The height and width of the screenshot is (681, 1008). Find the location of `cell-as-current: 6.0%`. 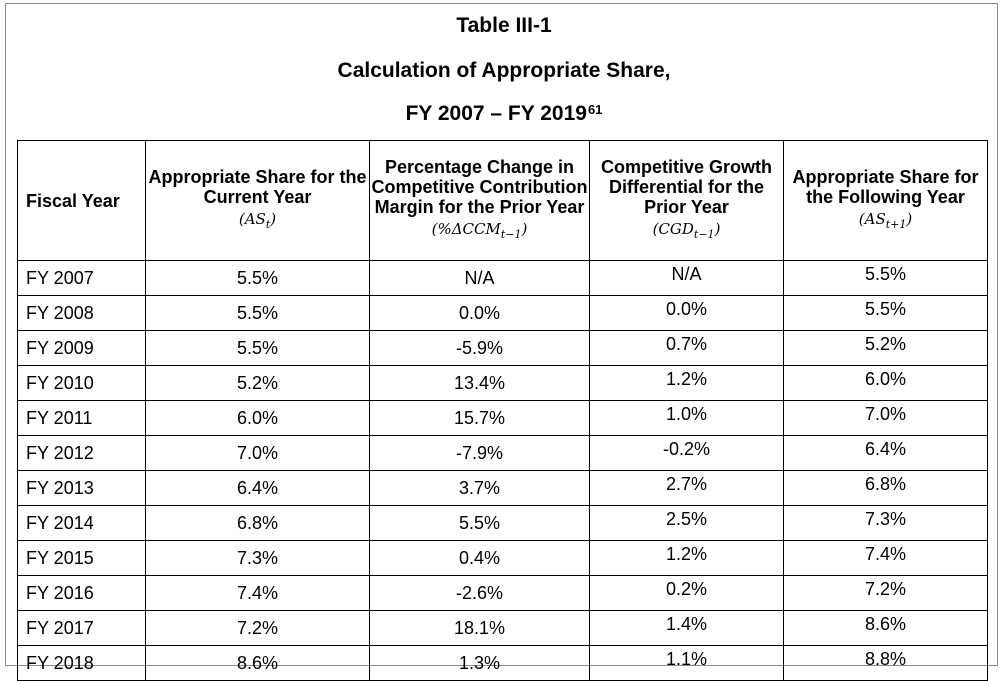

cell-as-current: 6.0% is located at coordinates (257, 418).